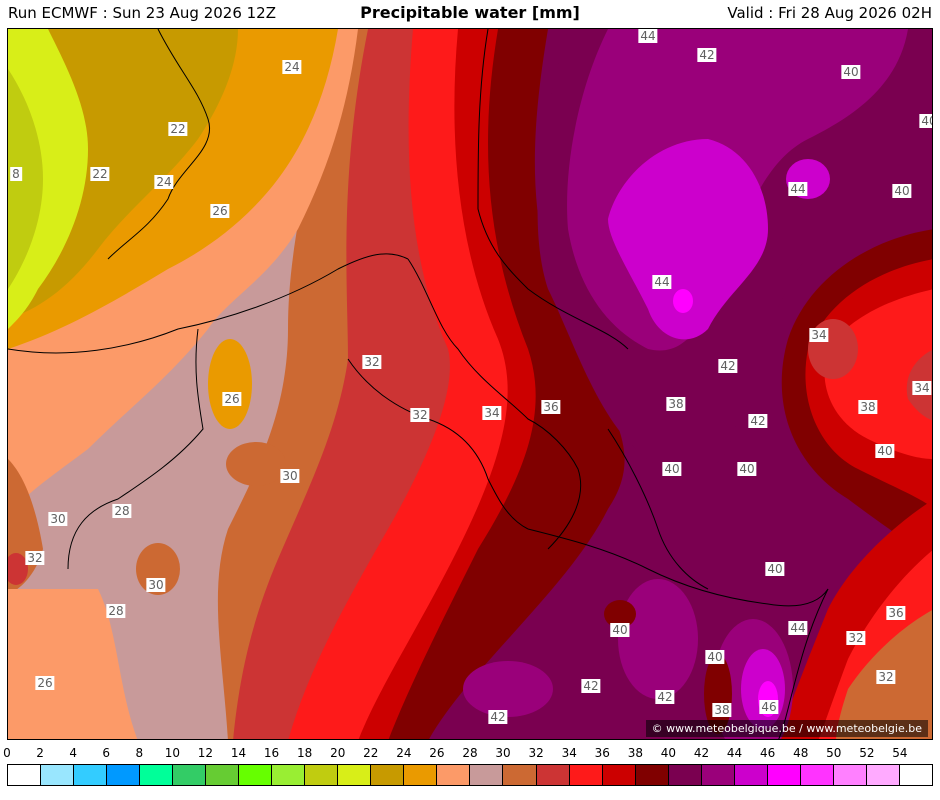 The height and width of the screenshot is (800, 940). What do you see at coordinates (100, 174) in the screenshot?
I see `contour-label: 22` at bounding box center [100, 174].